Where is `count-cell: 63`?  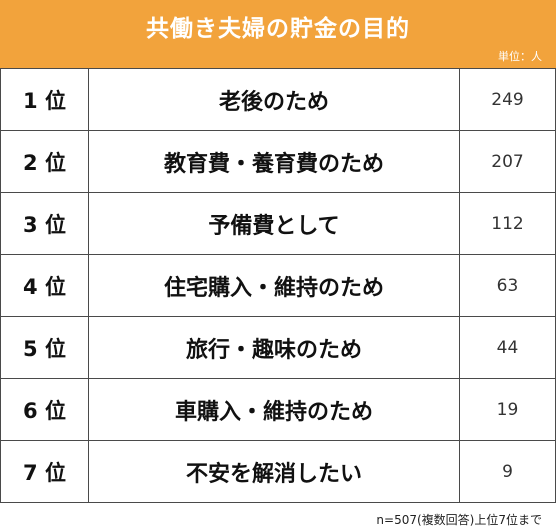
count-cell: 63 is located at coordinates (507, 285).